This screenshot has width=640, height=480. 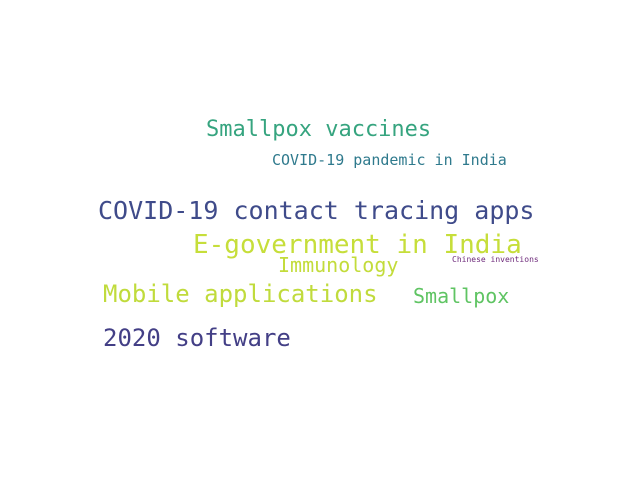 I want to click on word-covid-19-pandemic-in-india: COVID-19 pandemic in India, so click(x=389, y=160).